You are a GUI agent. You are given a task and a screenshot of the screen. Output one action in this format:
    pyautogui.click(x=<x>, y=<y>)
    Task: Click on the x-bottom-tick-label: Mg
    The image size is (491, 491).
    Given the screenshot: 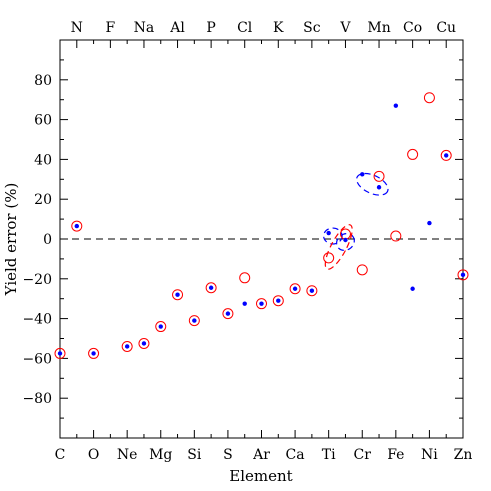 What is the action you would take?
    pyautogui.click(x=160, y=455)
    